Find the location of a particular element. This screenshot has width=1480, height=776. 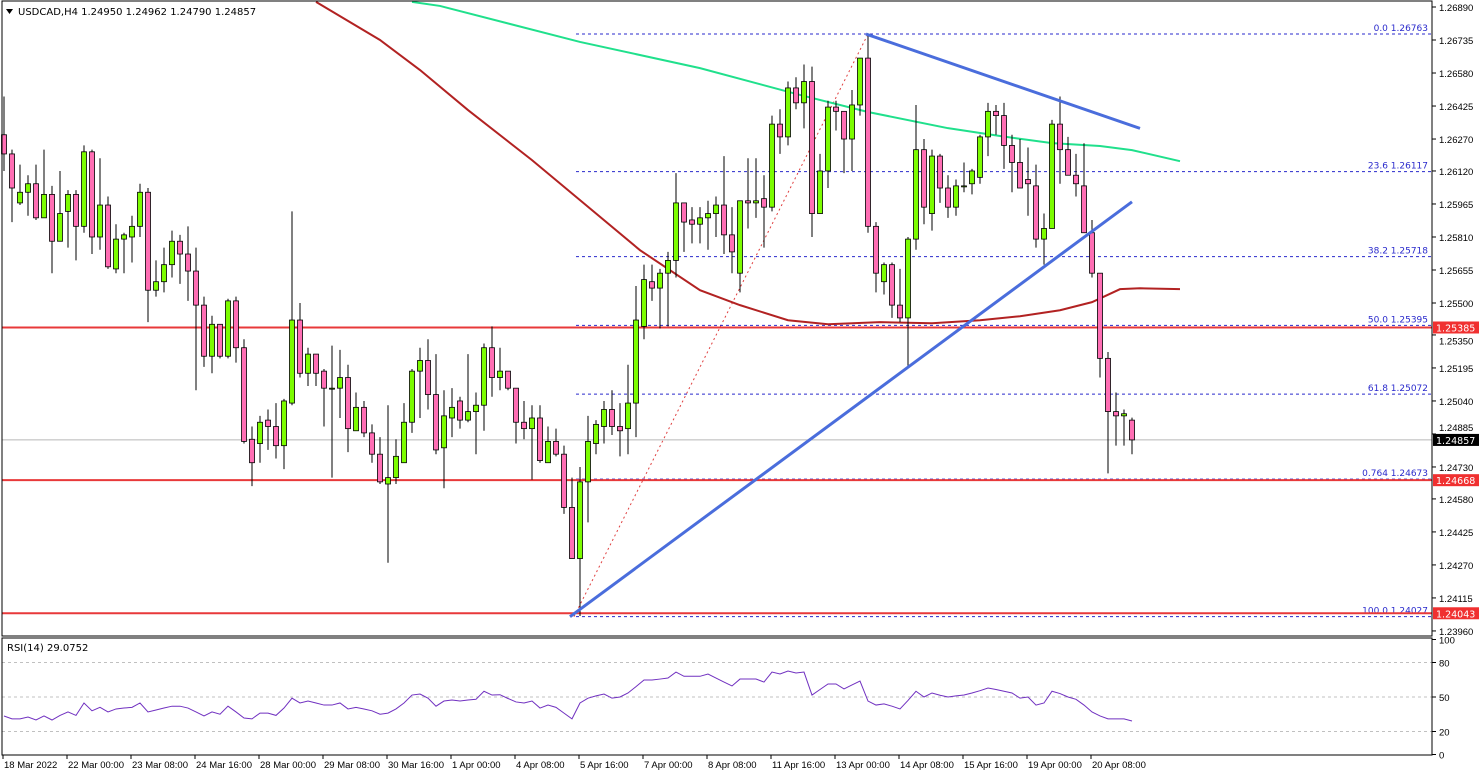

price-axis-label: 1.25655 is located at coordinates (1456, 271).